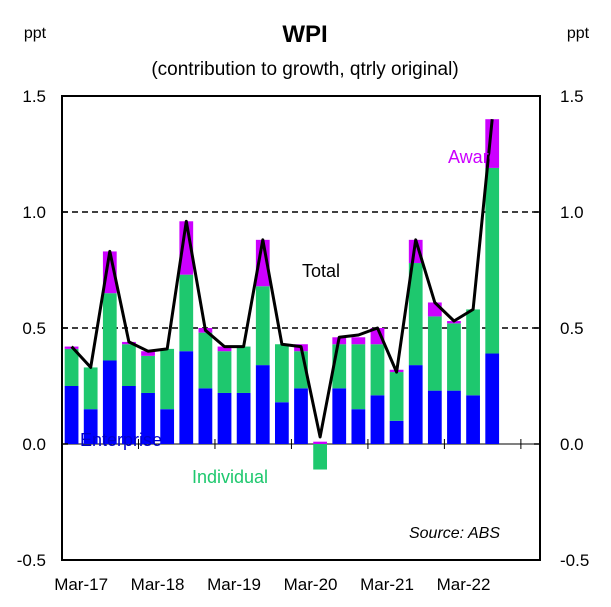  I want to click on y-tick-label-right: 0.0, so click(572, 444).